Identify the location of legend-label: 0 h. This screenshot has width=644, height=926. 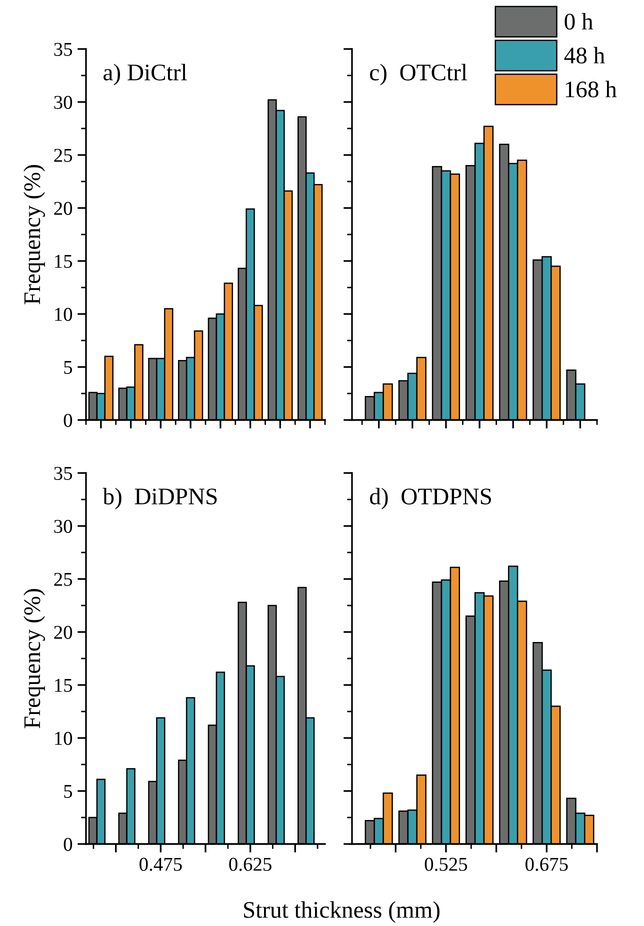
(579, 21).